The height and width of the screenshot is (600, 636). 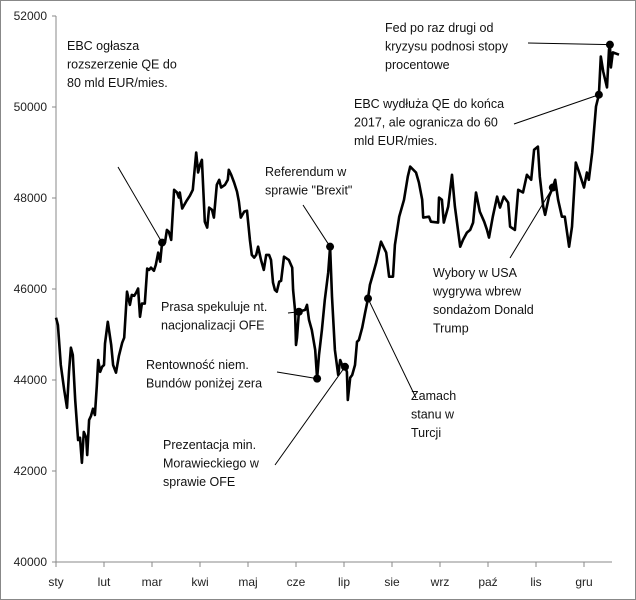 What do you see at coordinates (31, 289) in the screenshot?
I see `y-tick-label: 46000` at bounding box center [31, 289].